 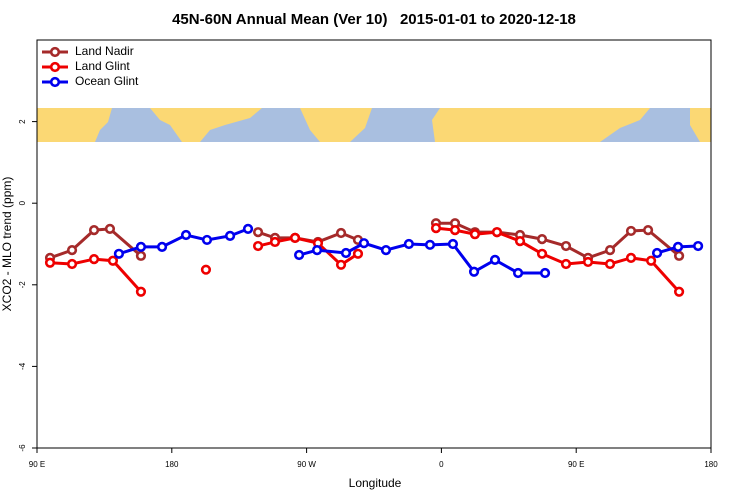 I want to click on y-tick-label: -4, so click(x=22, y=366).